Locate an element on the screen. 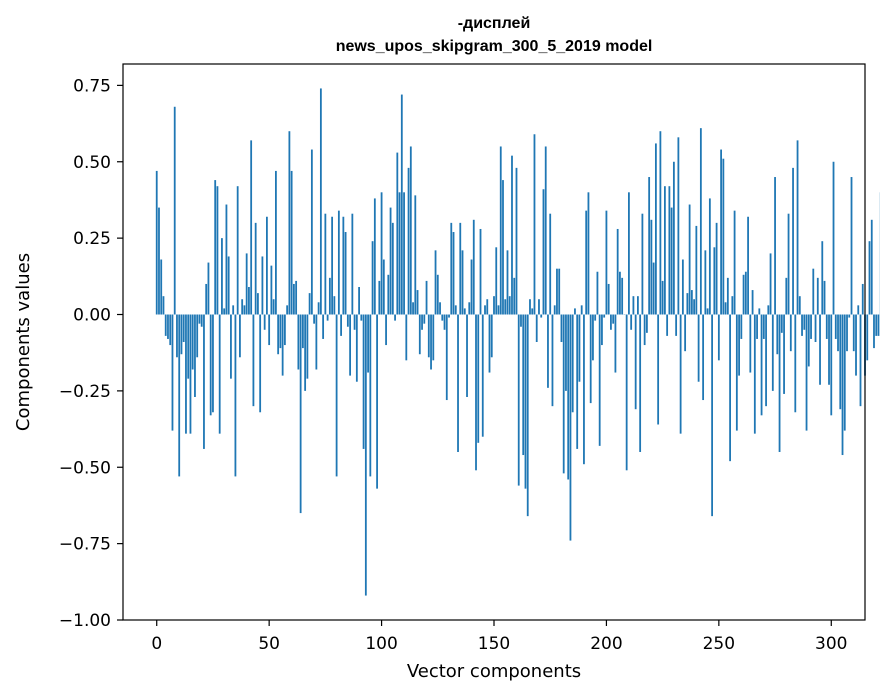 Image resolution: width=880 pixels, height=696 pixels. y-tick-label: 0.75 is located at coordinates (92, 86).